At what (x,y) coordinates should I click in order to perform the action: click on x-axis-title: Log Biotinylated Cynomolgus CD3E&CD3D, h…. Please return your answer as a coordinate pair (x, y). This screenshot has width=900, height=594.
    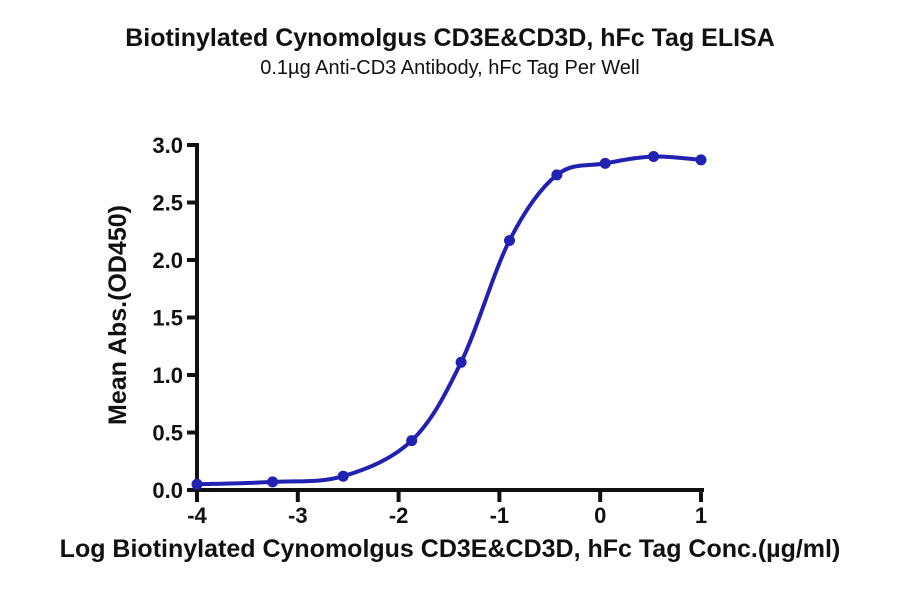
    Looking at the image, I should click on (450, 549).